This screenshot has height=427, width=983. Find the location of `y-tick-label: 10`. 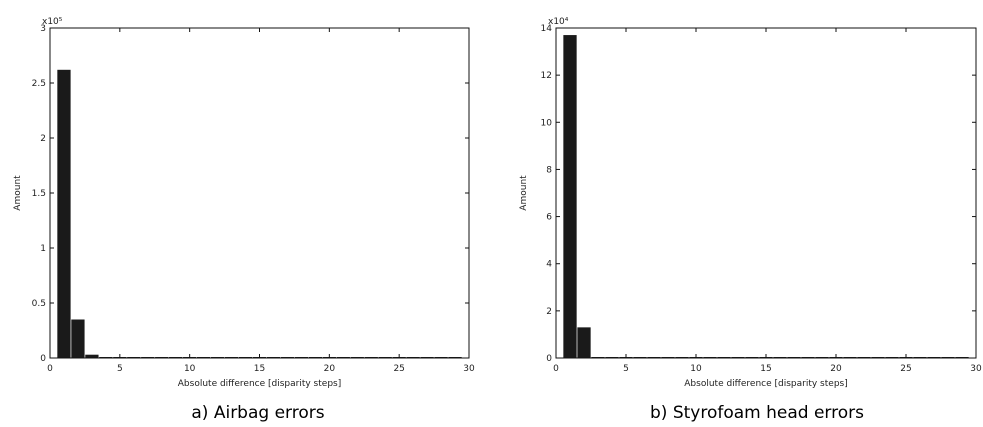

y-tick-label: 10 is located at coordinates (547, 123).